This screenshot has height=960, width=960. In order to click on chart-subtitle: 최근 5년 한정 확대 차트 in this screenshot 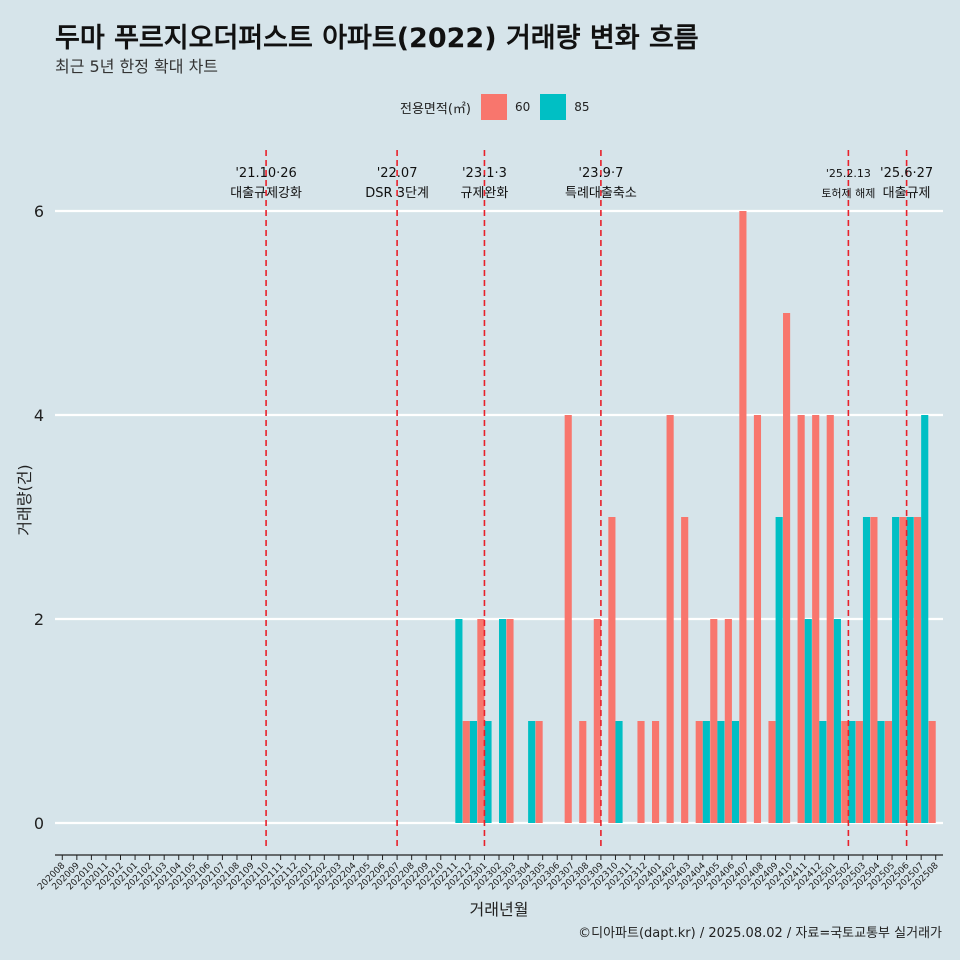, I will do `click(137, 66)`.